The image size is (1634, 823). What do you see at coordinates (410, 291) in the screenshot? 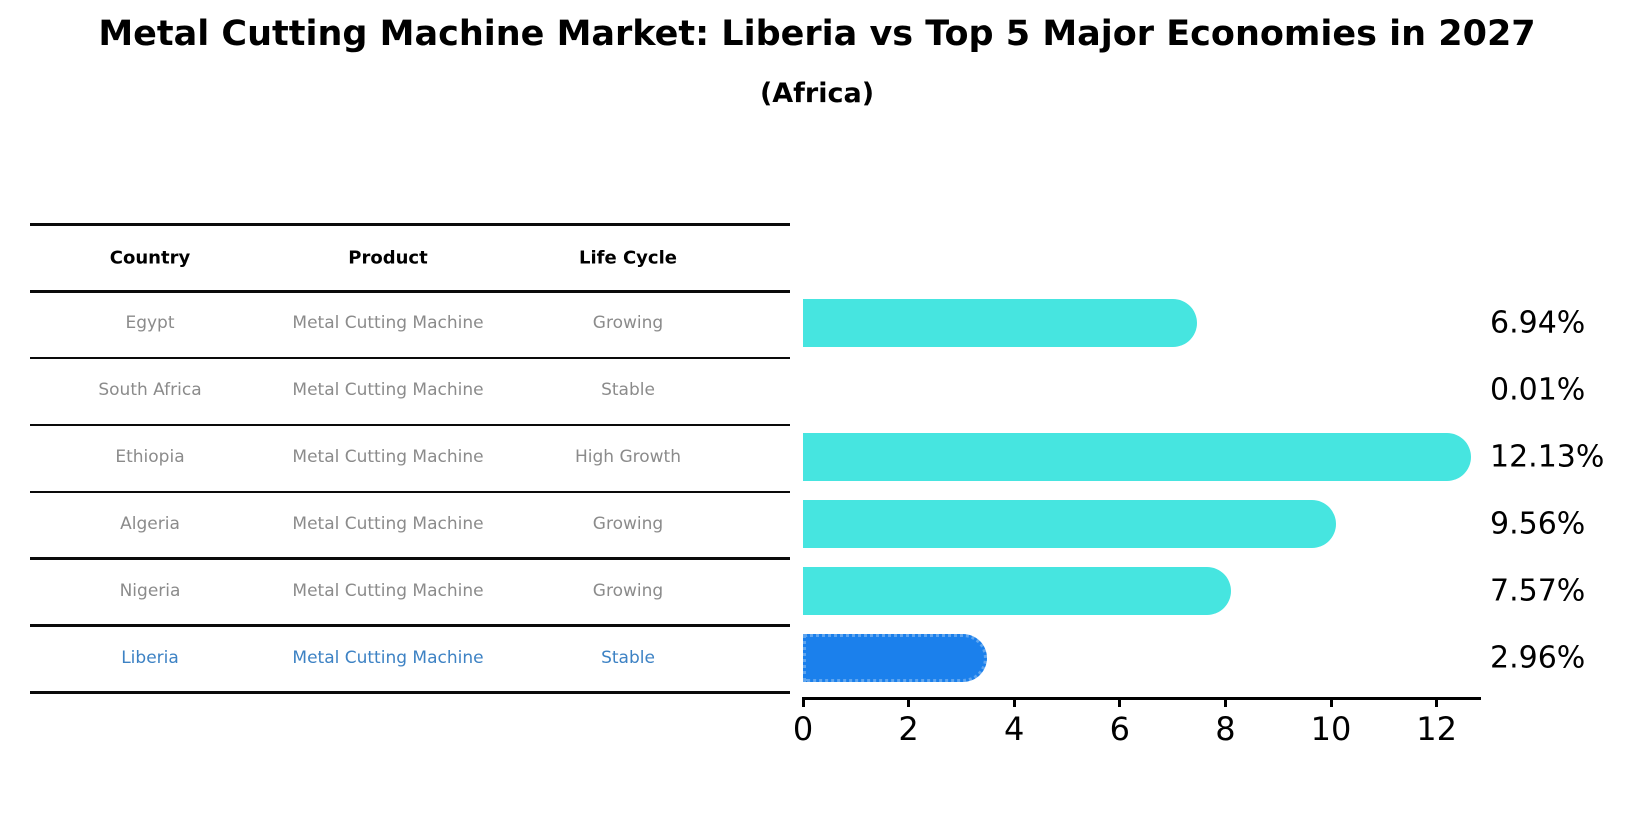
I see `table-header-line` at bounding box center [410, 291].